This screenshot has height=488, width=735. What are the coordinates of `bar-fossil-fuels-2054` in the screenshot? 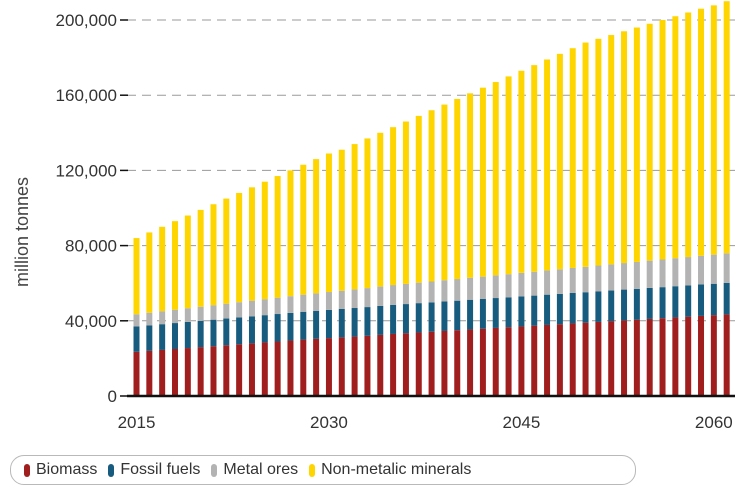 It's located at (636, 304).